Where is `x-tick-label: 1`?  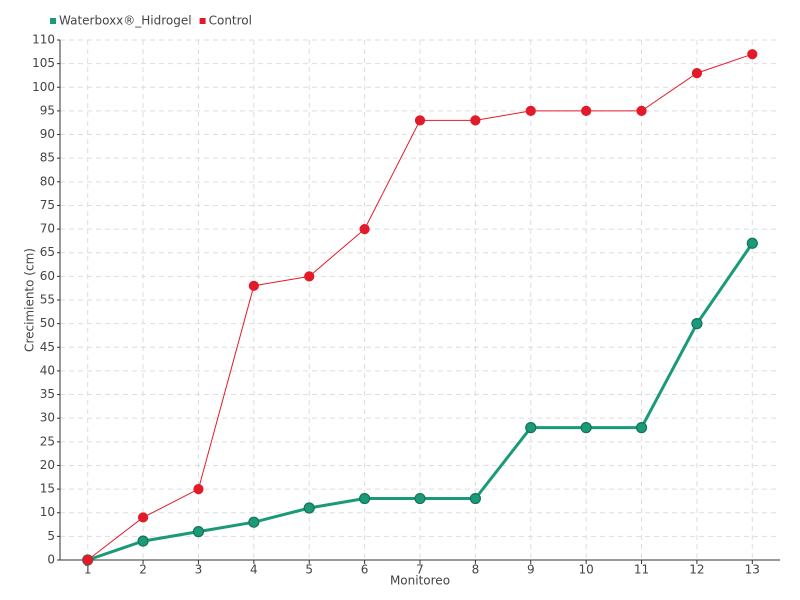 x-tick-label: 1 is located at coordinates (88, 570).